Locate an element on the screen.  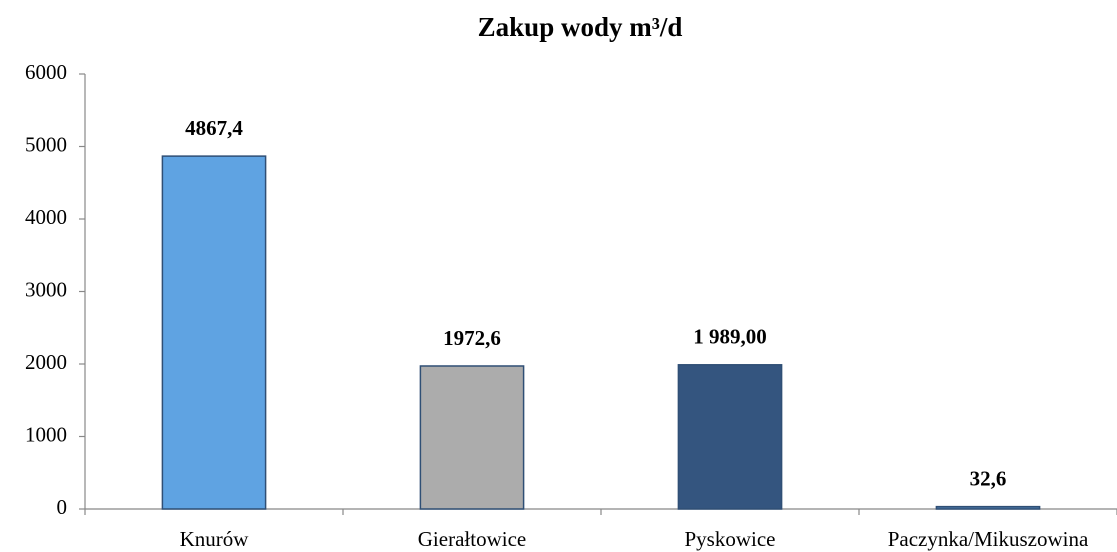
y-tick-label: 3000 is located at coordinates (46, 289).